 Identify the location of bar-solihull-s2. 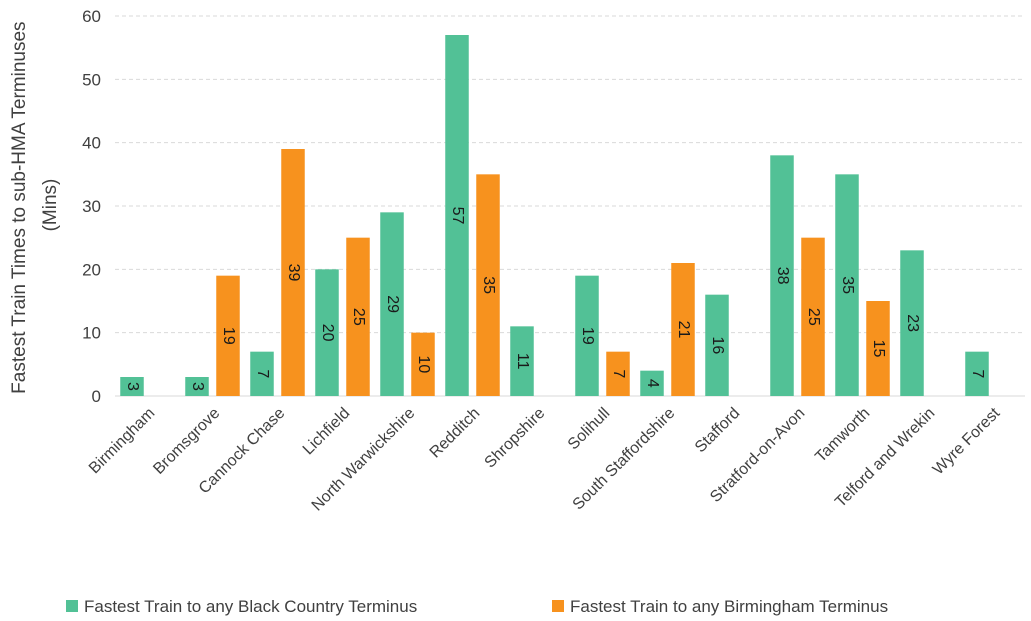
(618, 373).